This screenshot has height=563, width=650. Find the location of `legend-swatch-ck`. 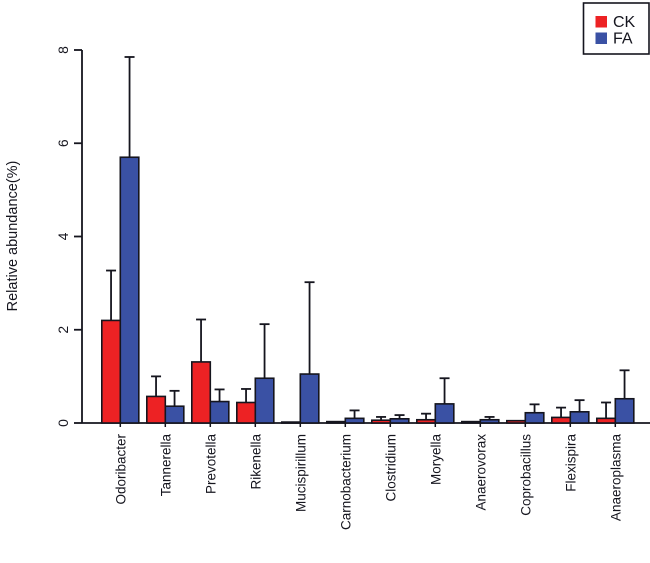

legend-swatch-ck is located at coordinates (601, 22).